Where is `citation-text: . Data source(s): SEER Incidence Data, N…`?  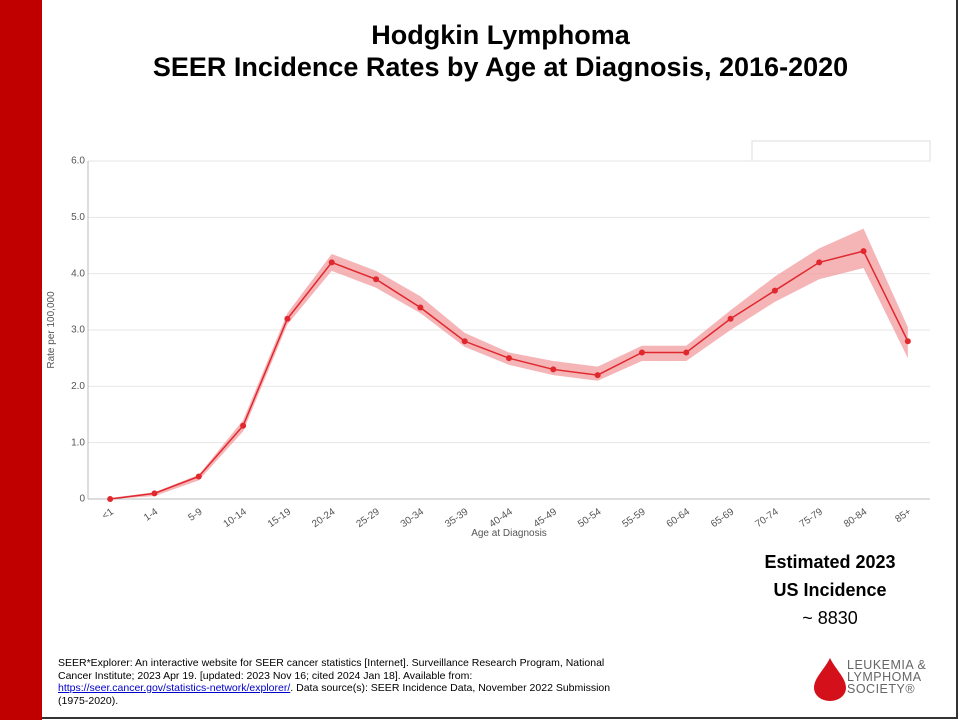 citation-text: . Data source(s): SEER Incidence Data, N… is located at coordinates (334, 694).